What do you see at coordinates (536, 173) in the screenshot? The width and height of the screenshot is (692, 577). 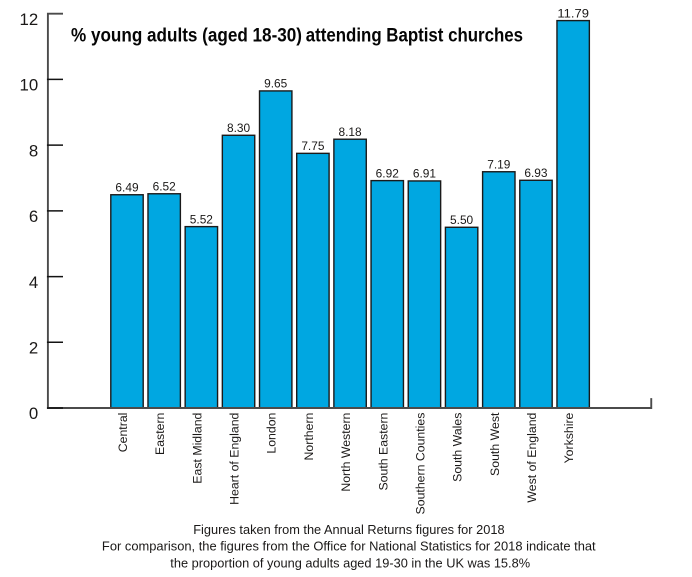 I see `svg-text: 6.93` at bounding box center [536, 173].